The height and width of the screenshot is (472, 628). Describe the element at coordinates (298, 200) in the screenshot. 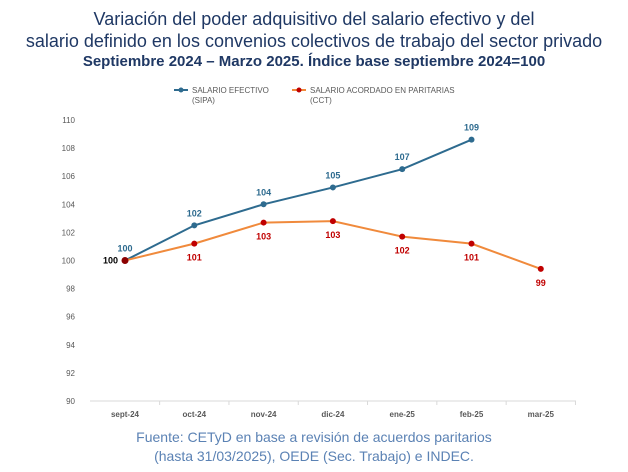

I see `series-line-sipa` at that location.